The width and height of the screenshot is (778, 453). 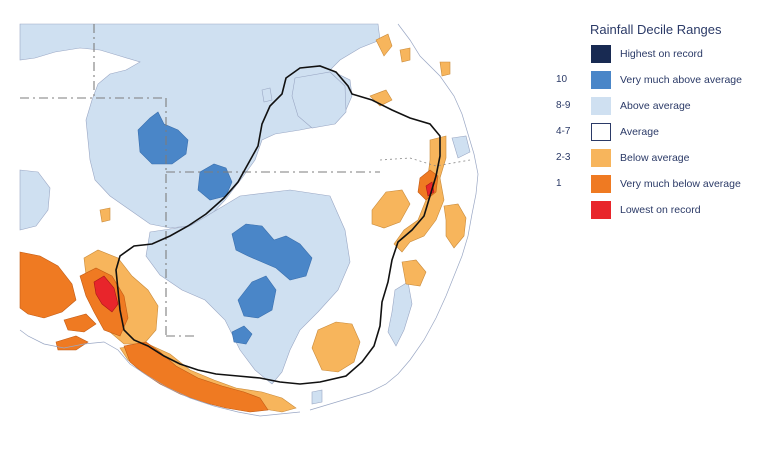 What do you see at coordinates (660, 210) in the screenshot?
I see `legend-label: Lowest on record` at bounding box center [660, 210].